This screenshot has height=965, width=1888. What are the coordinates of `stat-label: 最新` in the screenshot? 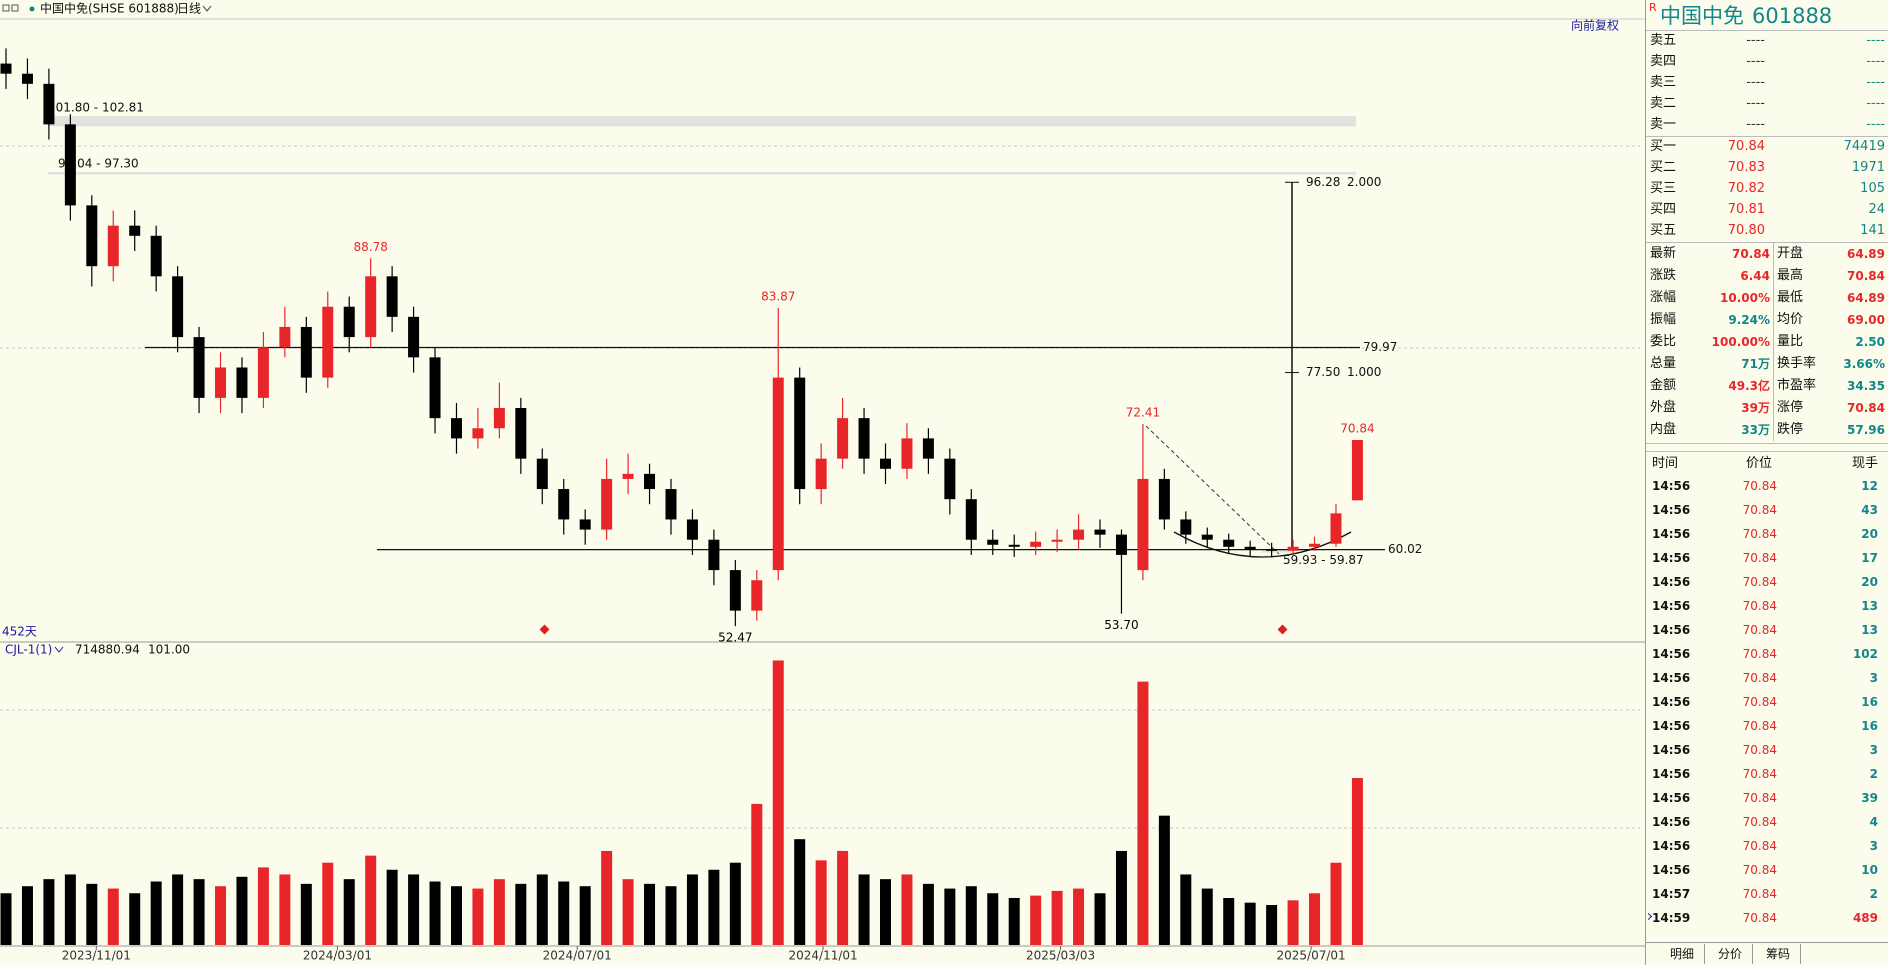 It's located at (1663, 253).